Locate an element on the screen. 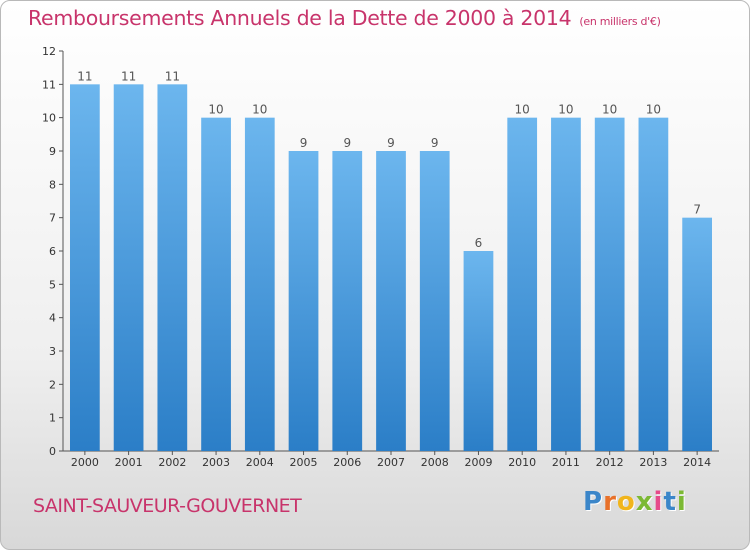 This screenshot has width=750, height=550. y-tick-label: 7 is located at coordinates (52, 218).